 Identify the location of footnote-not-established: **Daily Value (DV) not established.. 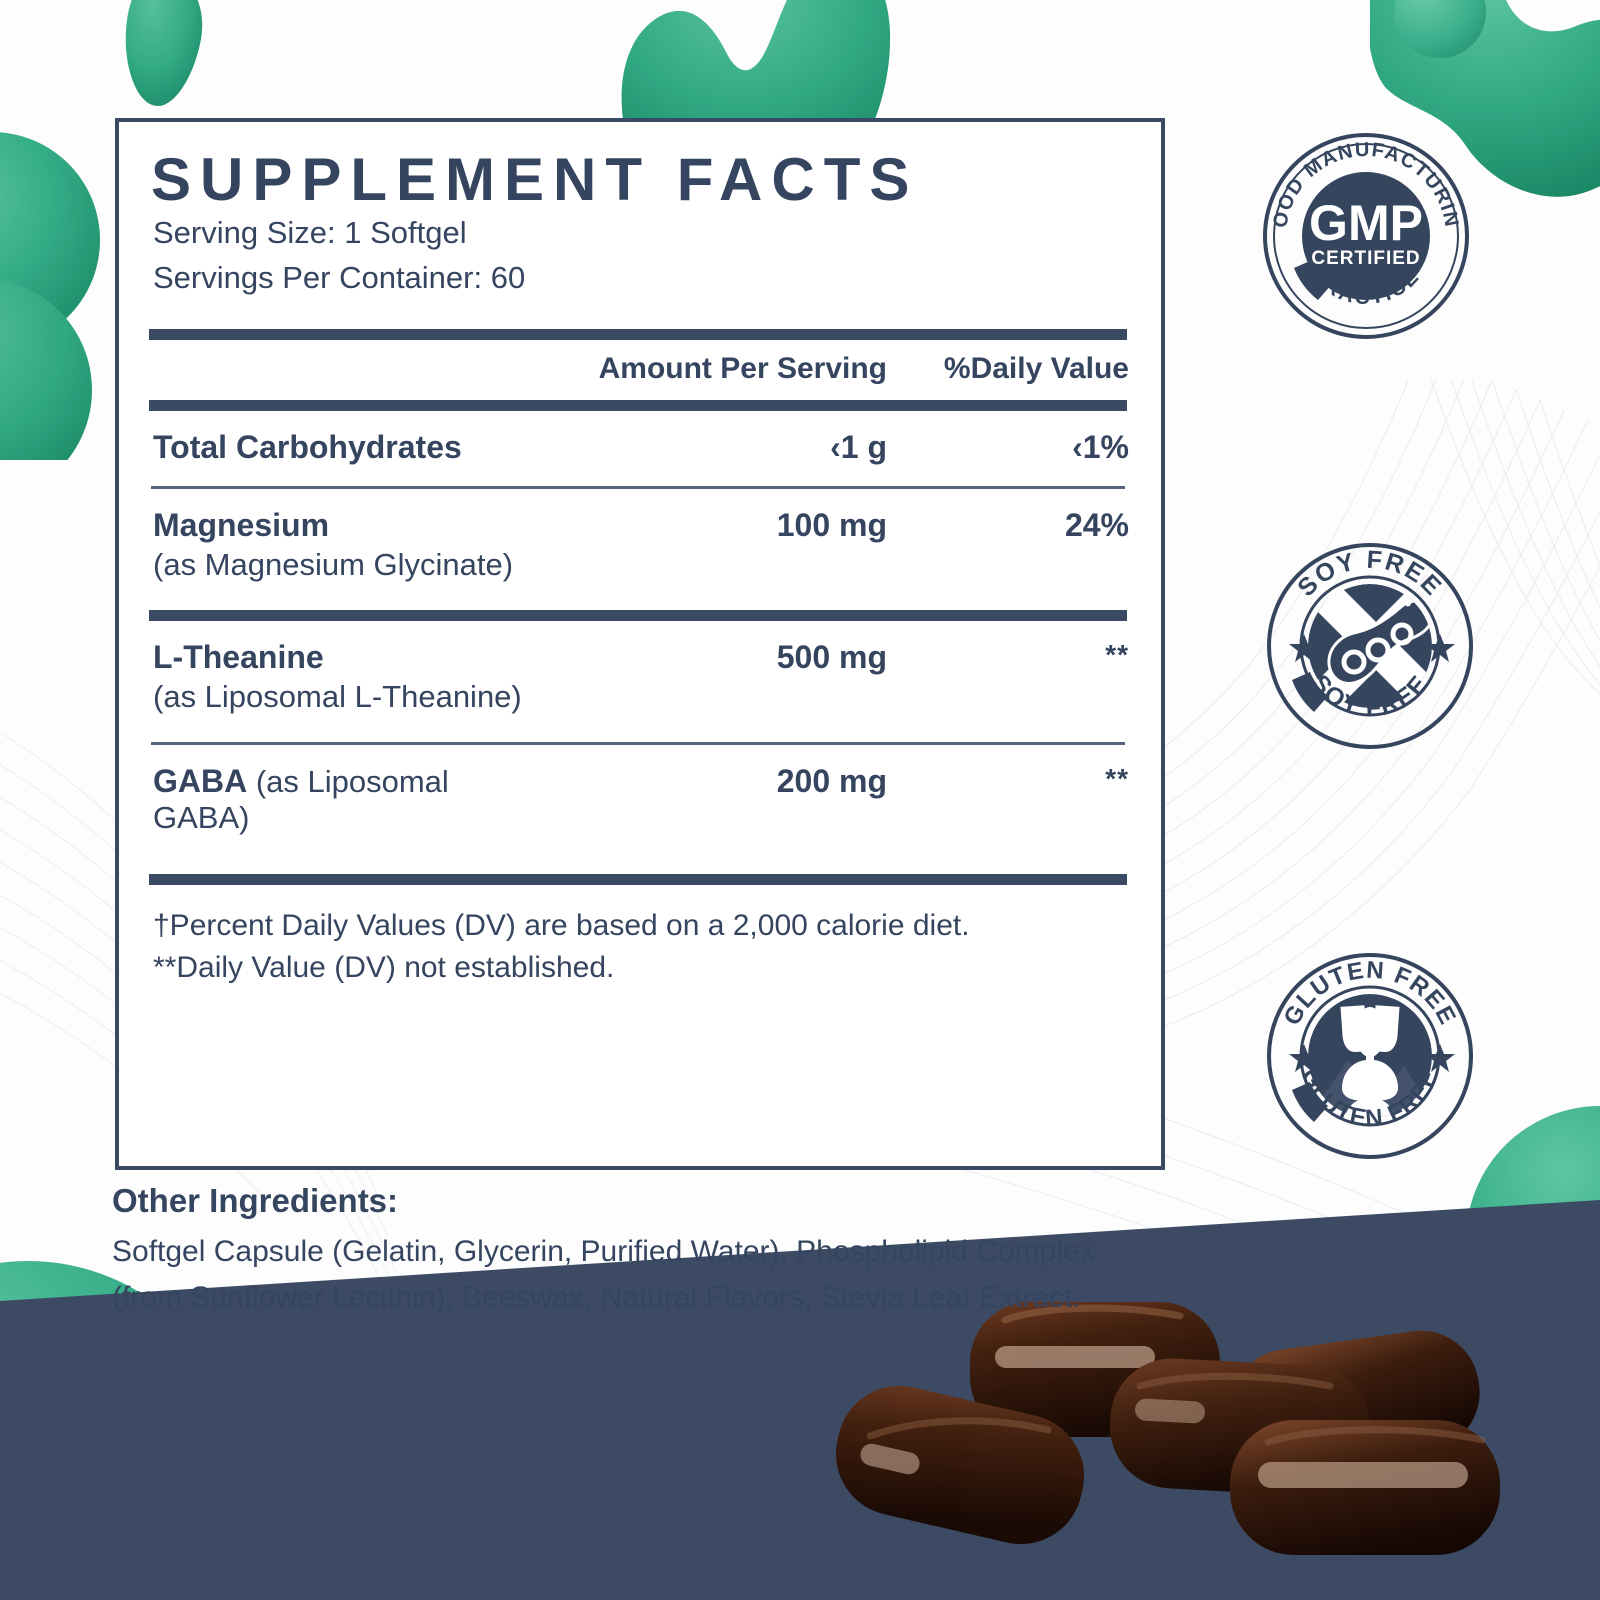
(384, 968).